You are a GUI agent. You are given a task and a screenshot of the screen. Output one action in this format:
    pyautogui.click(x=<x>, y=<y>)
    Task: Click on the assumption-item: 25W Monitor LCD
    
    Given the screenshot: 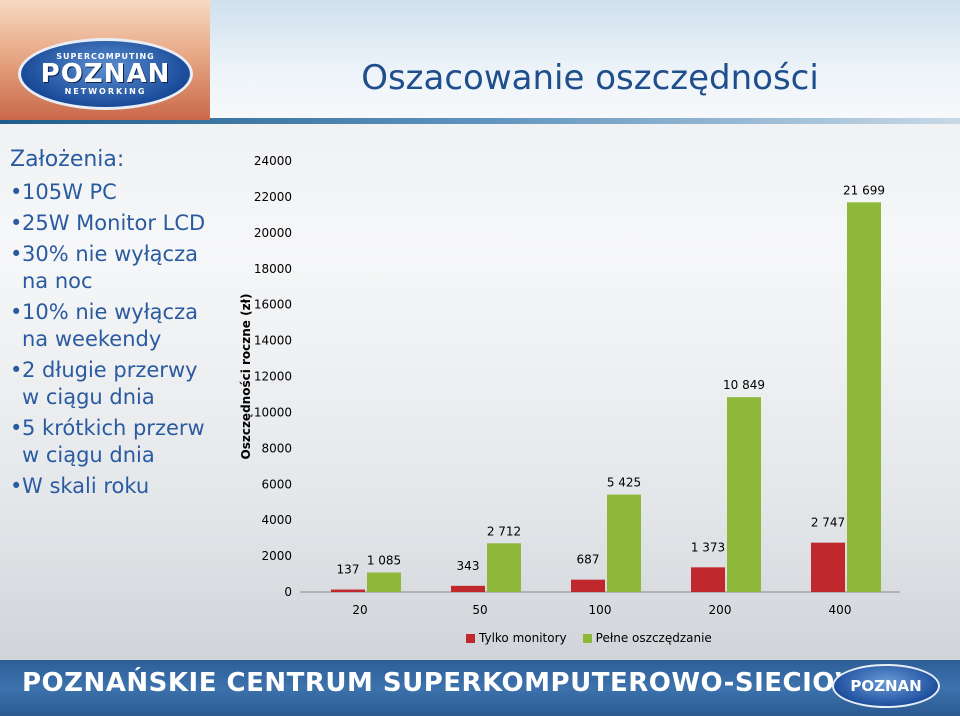 What is the action you would take?
    pyautogui.click(x=115, y=223)
    